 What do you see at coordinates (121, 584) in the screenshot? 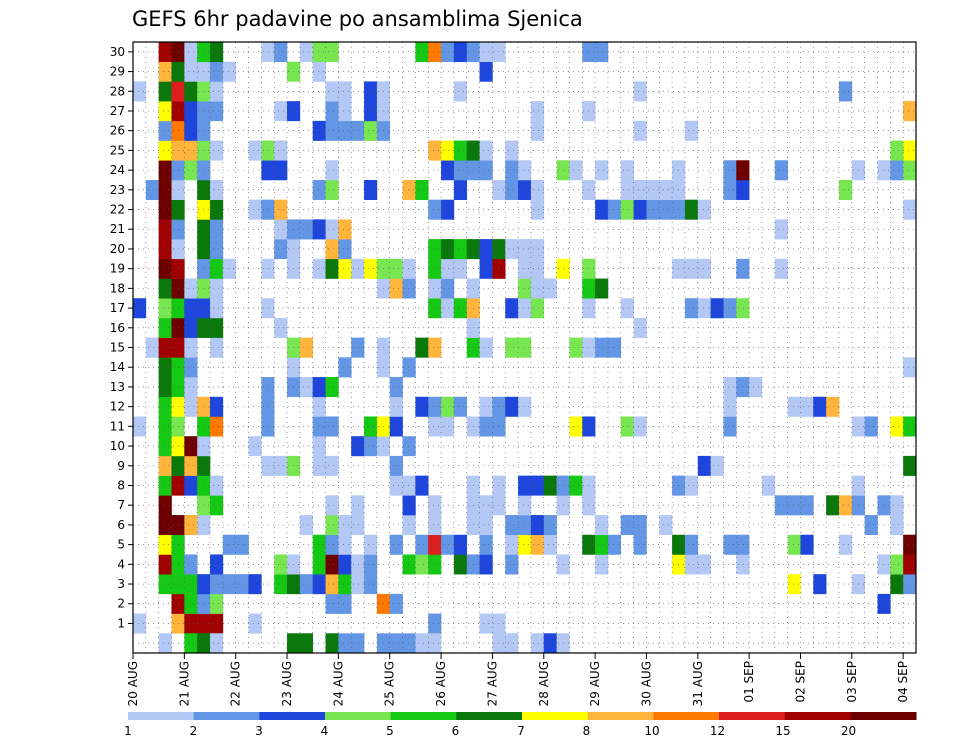
I see `y-tick-label: 3` at bounding box center [121, 584].